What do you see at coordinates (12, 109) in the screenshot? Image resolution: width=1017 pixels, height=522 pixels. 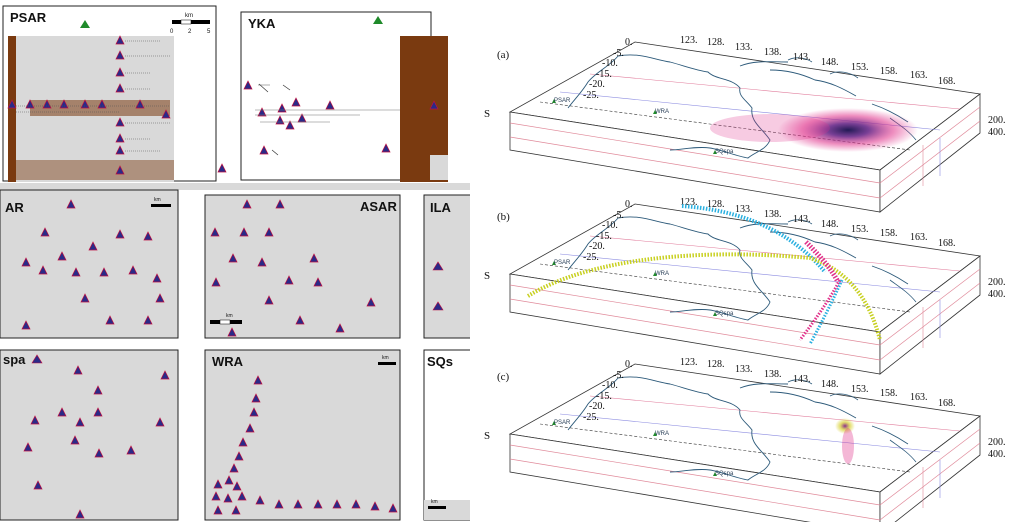 I see `psar-brown-strip` at bounding box center [12, 109].